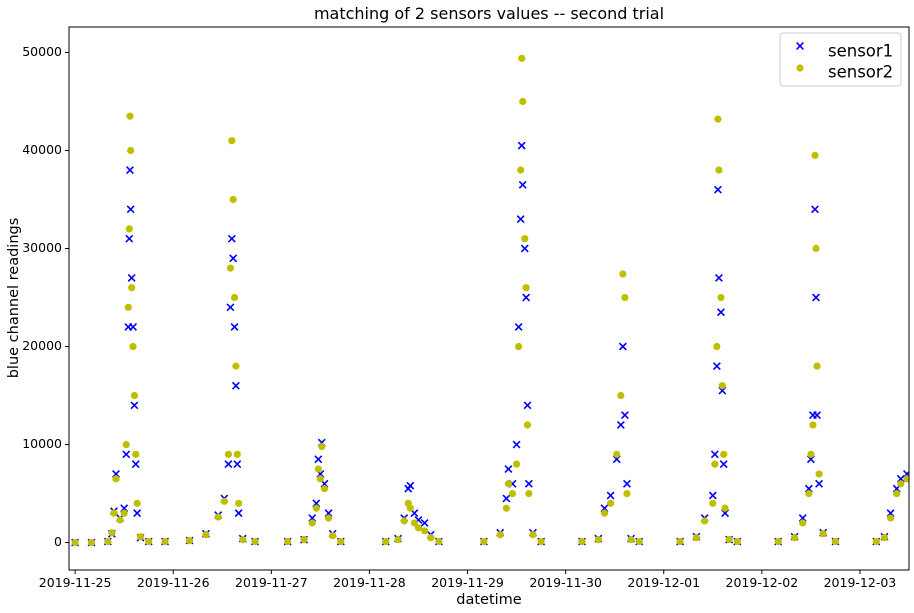 This screenshot has width=914, height=613. What do you see at coordinates (45, 296) in the screenshot?
I see `y-axis: 0 10000 20000 30000 40000 50000` at bounding box center [45, 296].